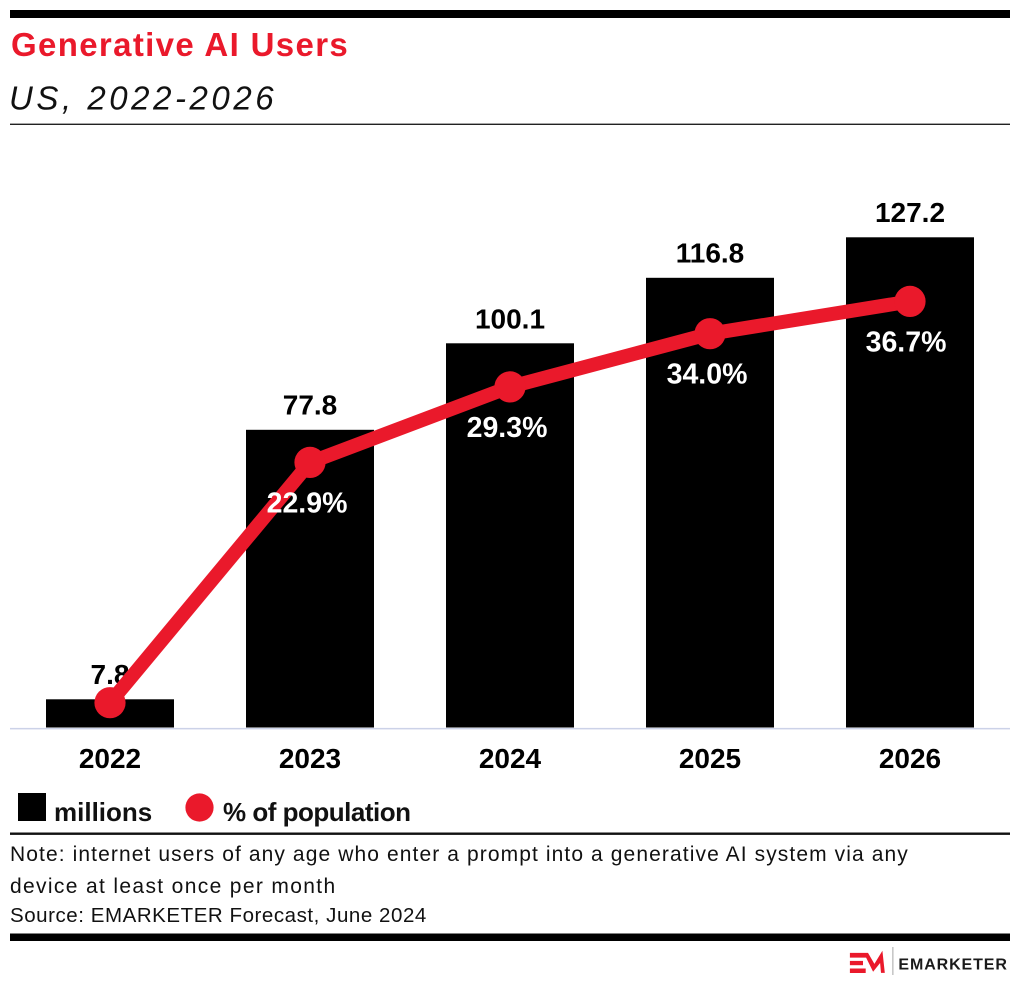 Image resolution: width=1020 pixels, height=984 pixels. I want to click on svg-text: 2026, so click(910, 758).